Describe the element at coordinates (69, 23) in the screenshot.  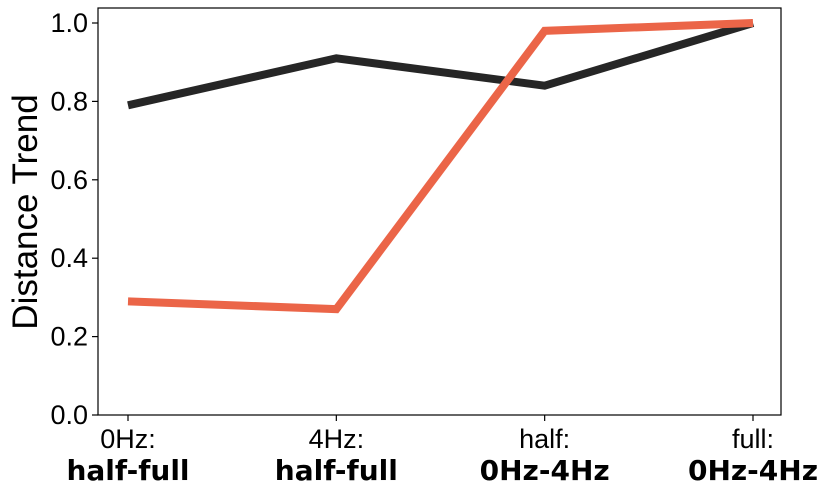
I see `y-tick-label: 1.0` at that location.